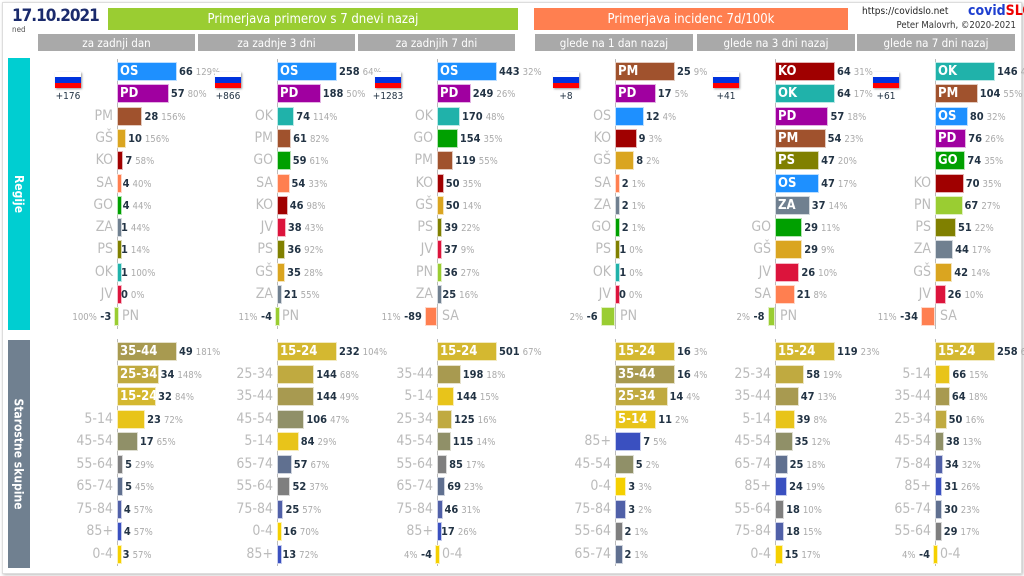 The height and width of the screenshot is (576, 1024). I want to click on bar-value: 9 3%, so click(650, 139).